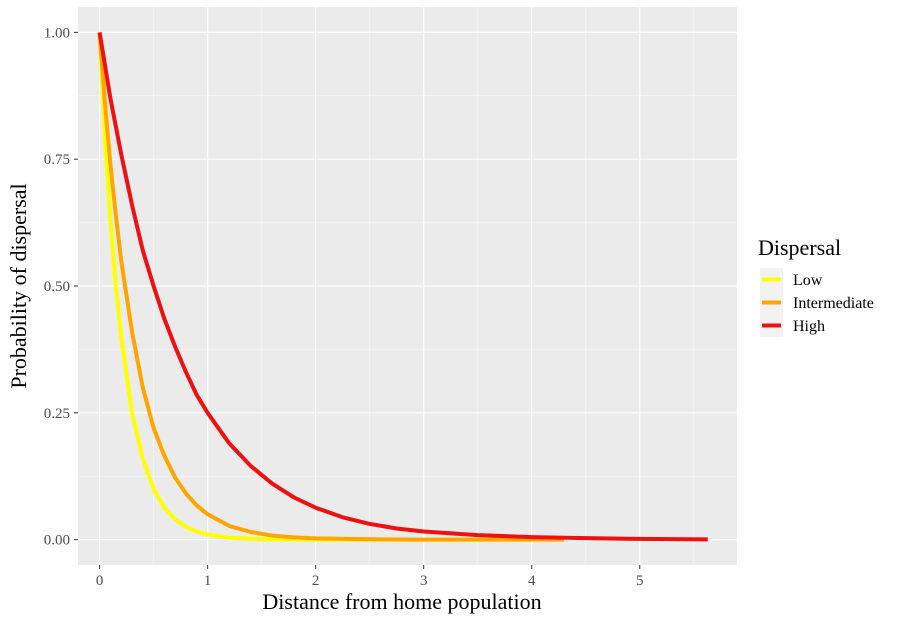  What do you see at coordinates (532, 581) in the screenshot?
I see `x-tick-label: 4` at bounding box center [532, 581].